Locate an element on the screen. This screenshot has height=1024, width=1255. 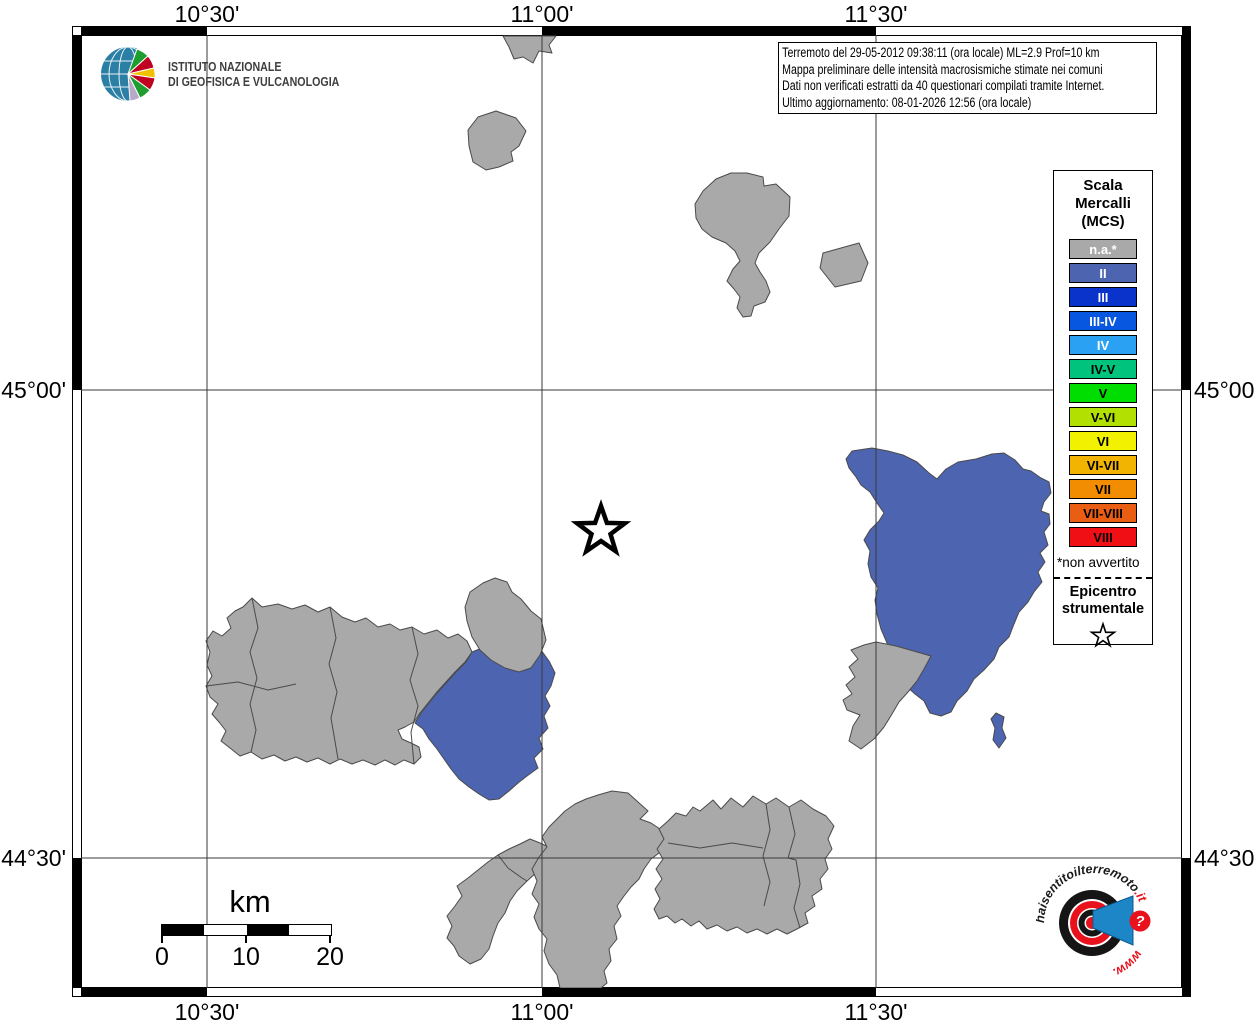
legend-item-vi-vii: VI-VII is located at coordinates (1103, 465).